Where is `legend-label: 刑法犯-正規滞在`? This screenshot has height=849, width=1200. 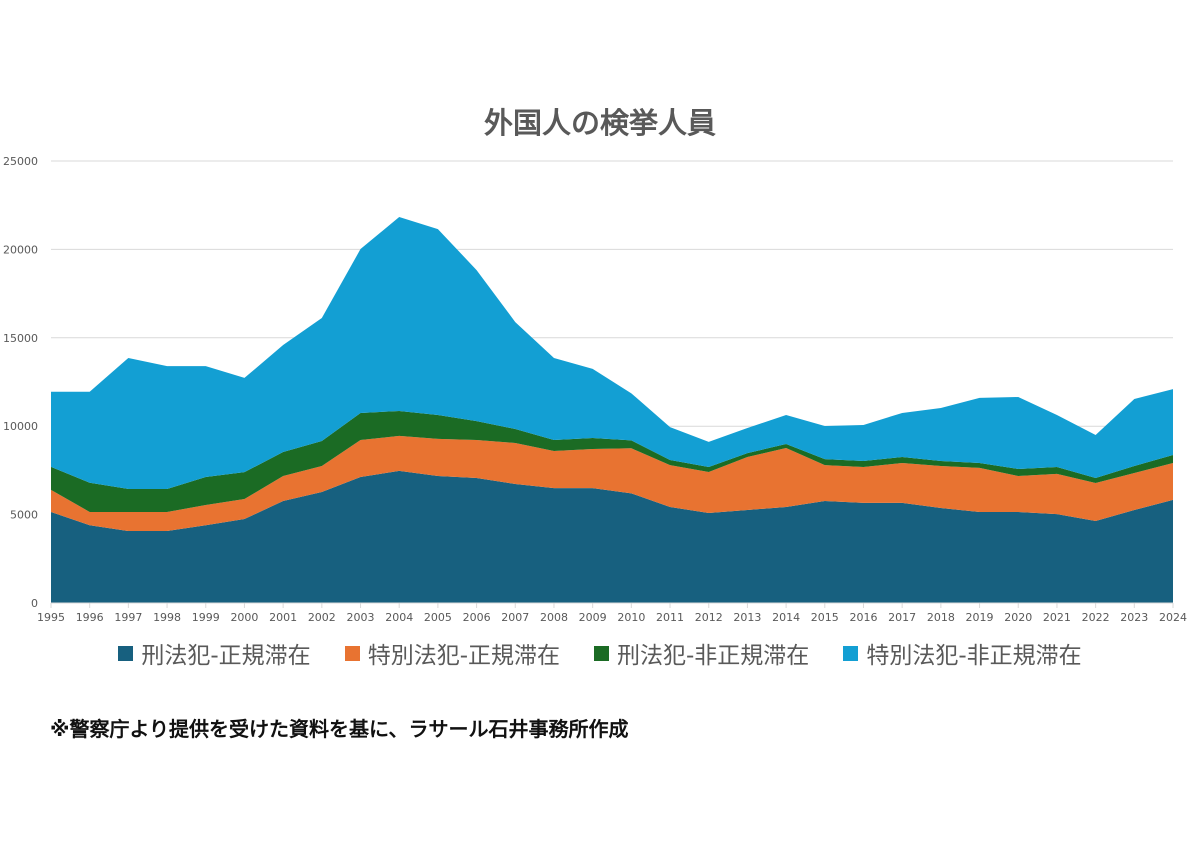 legend-label: 刑法犯-正規滞在 is located at coordinates (226, 656).